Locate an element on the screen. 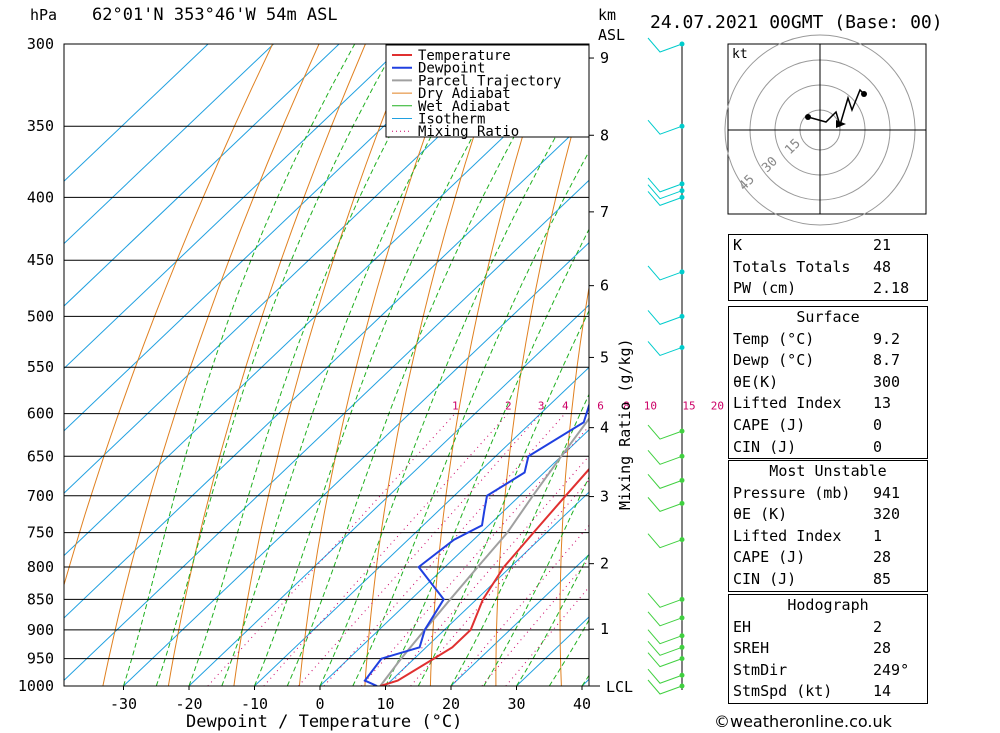 This screenshot has height=733, width=1000. hodograph-table-title: Hodograph is located at coordinates (828, 605).